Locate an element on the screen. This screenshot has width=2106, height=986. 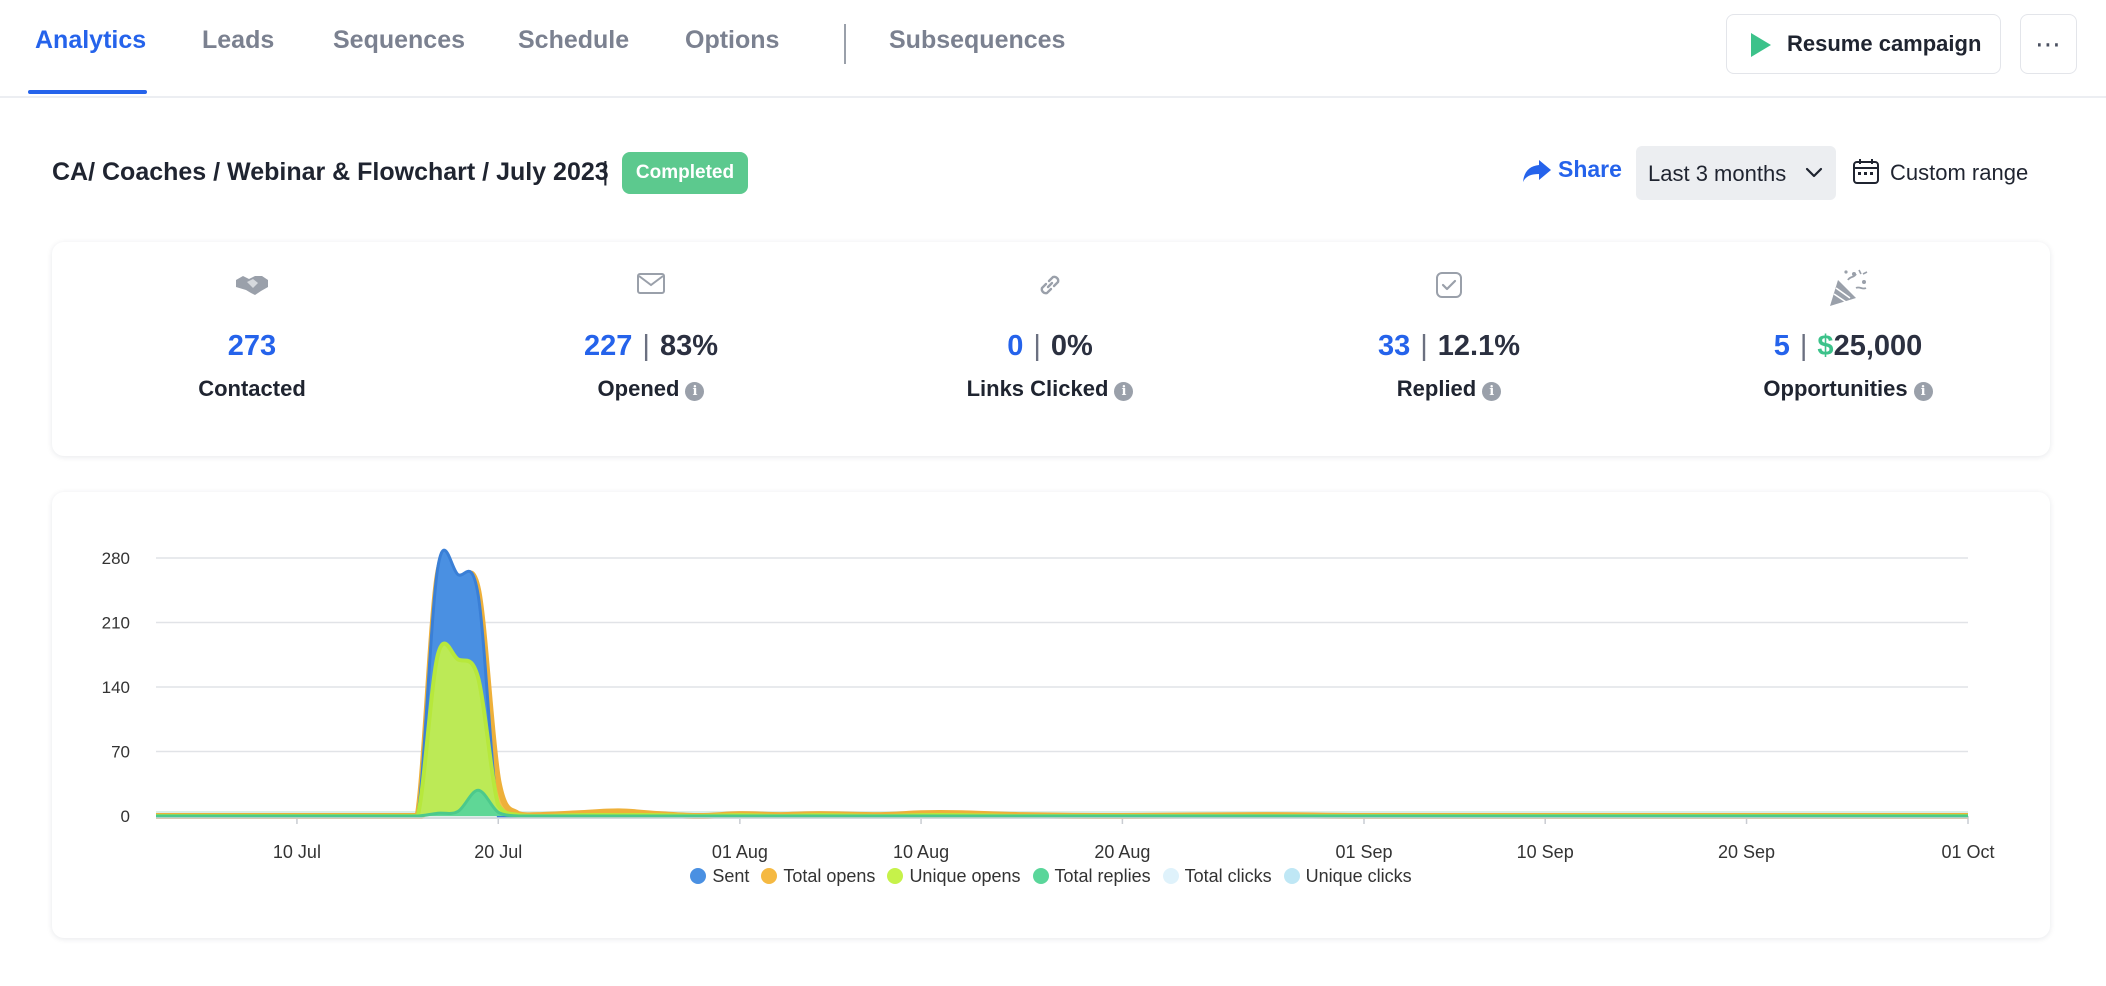
y-tick-label: 0 is located at coordinates (125, 816).